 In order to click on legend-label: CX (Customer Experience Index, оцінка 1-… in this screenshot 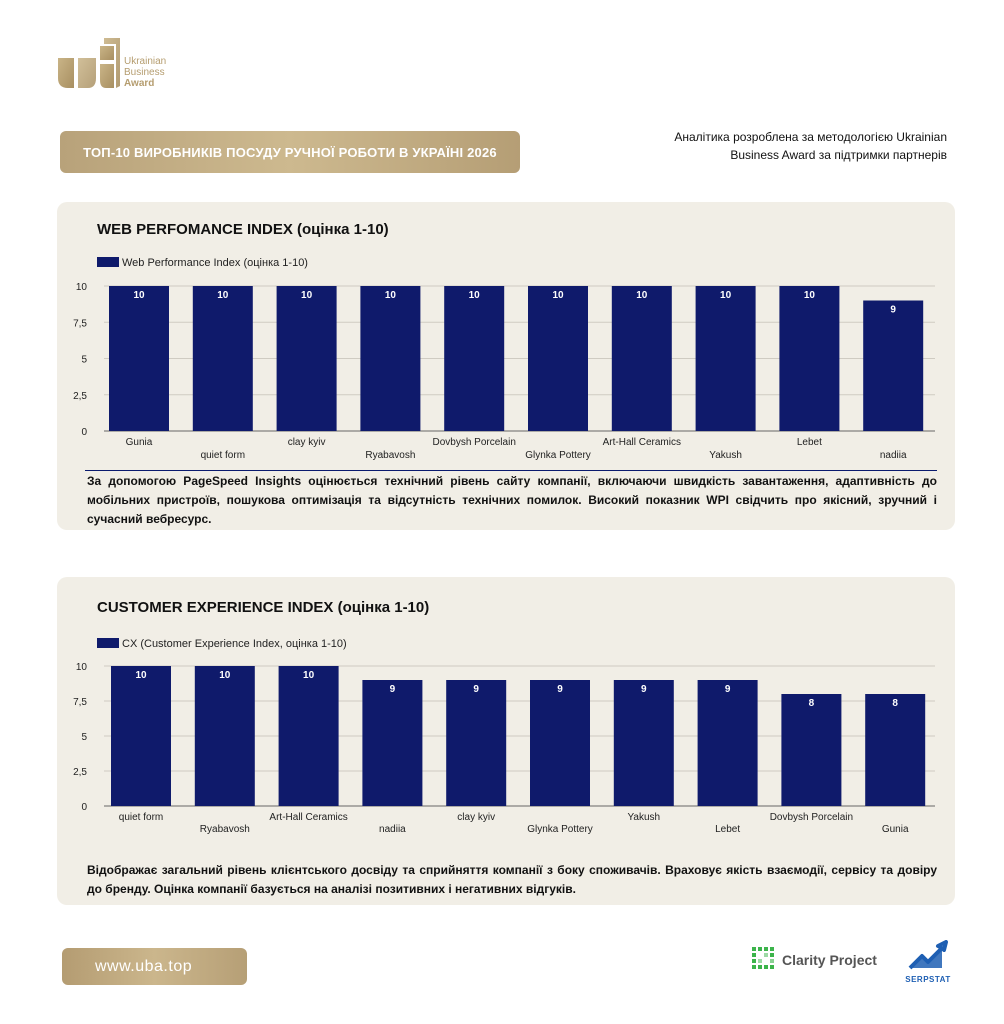, I will do `click(234, 644)`.